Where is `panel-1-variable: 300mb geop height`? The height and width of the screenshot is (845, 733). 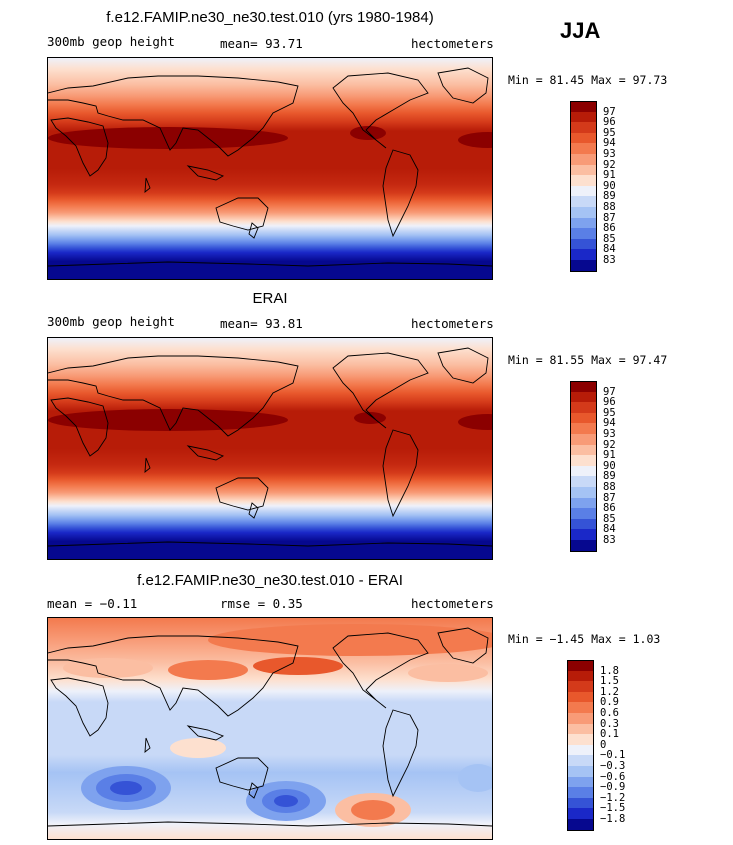
panel-1-variable: 300mb geop height is located at coordinates (111, 41).